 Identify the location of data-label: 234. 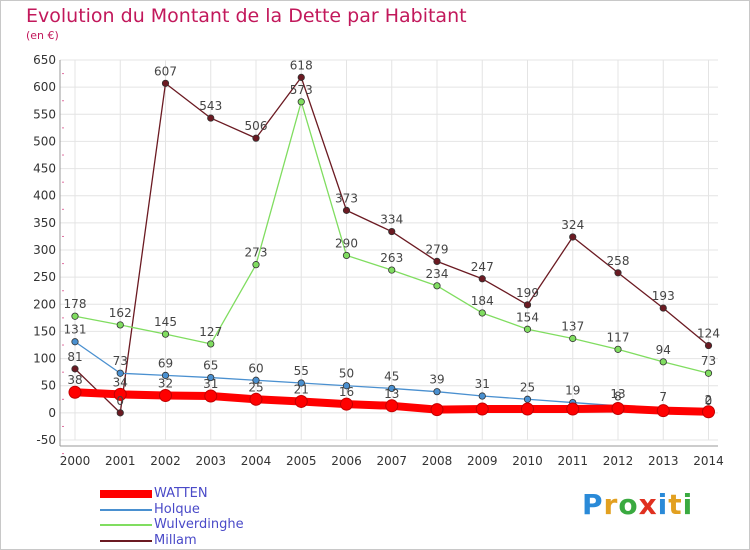
(437, 274).